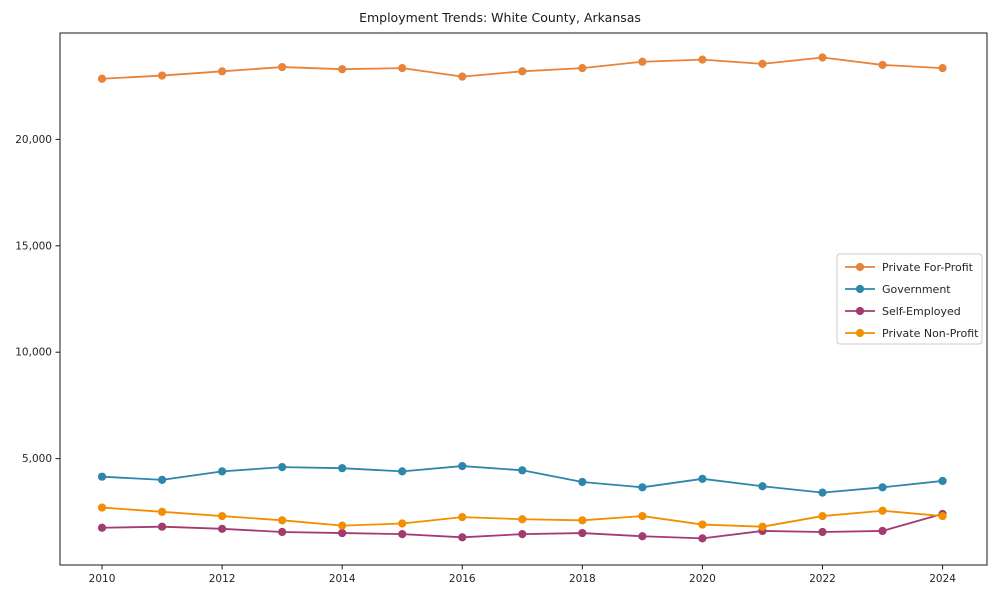 Image resolution: width=1000 pixels, height=600 pixels. Describe the element at coordinates (33, 140) in the screenshot. I see `y-axis-tick-label: 20,000` at that location.